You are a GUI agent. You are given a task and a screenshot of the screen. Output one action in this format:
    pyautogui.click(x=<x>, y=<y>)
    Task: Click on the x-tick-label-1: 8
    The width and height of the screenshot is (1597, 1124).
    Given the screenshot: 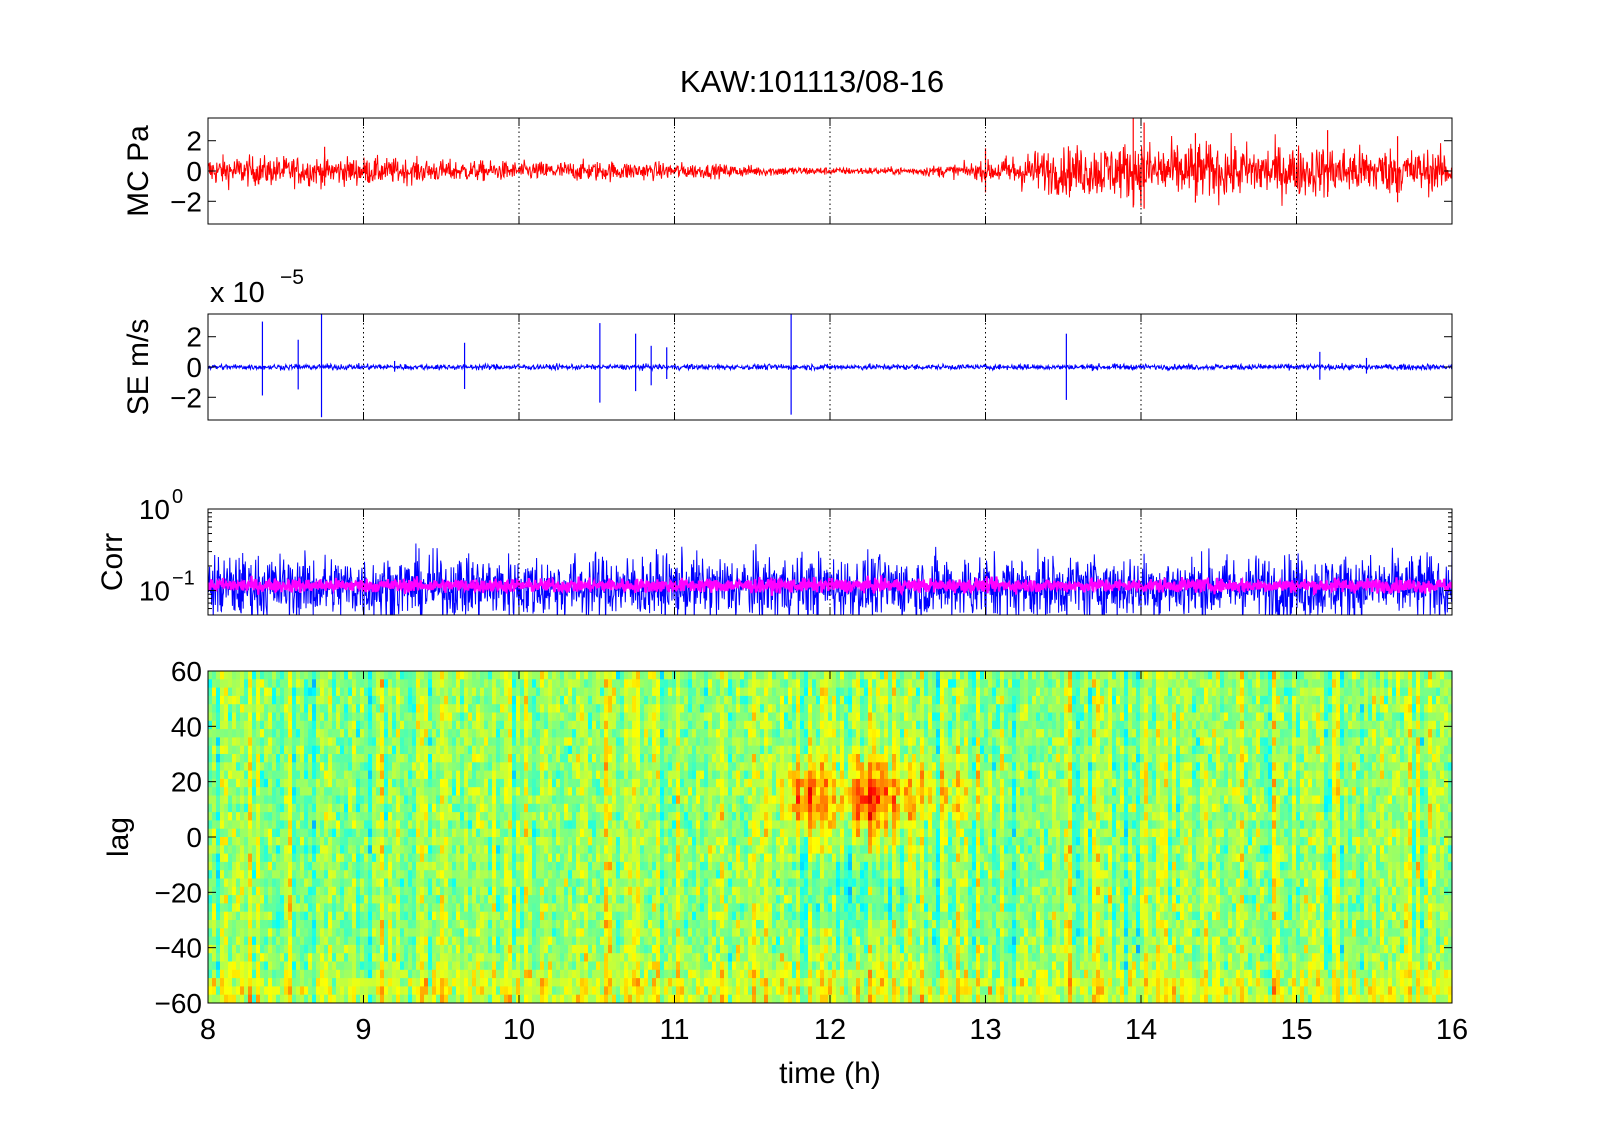 What is the action you would take?
    pyautogui.click(x=208, y=1030)
    